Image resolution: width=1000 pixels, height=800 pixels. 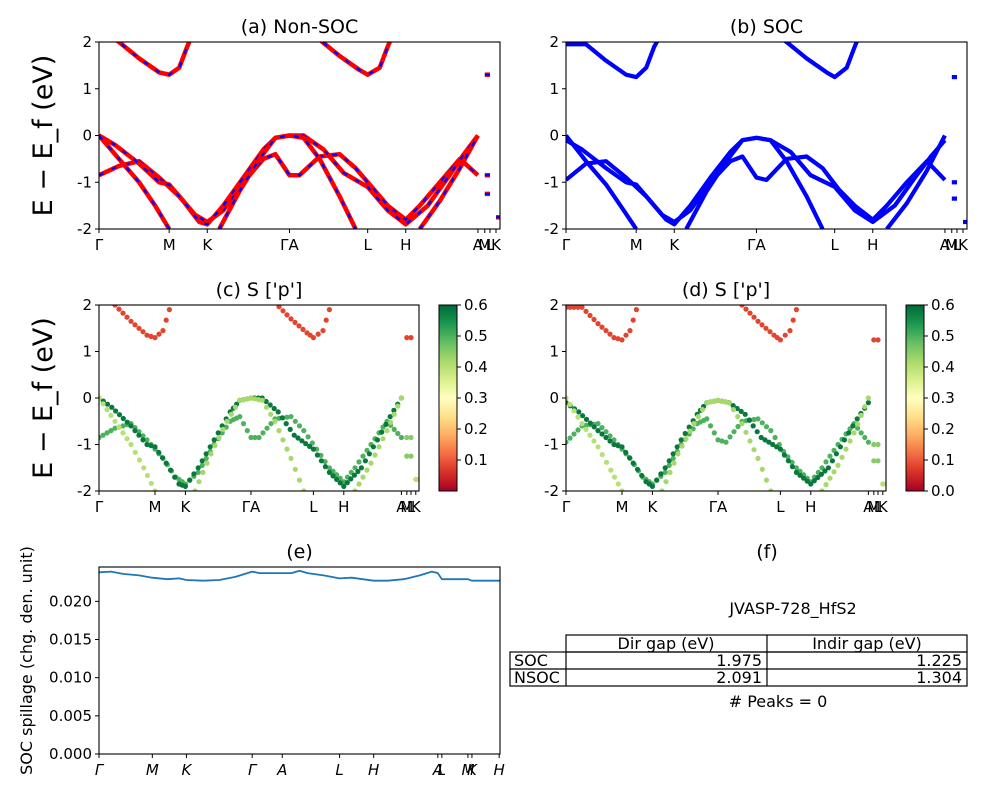 What do you see at coordinates (566, 507) in the screenshot?
I see `xtick-label: Γ` at bounding box center [566, 507].